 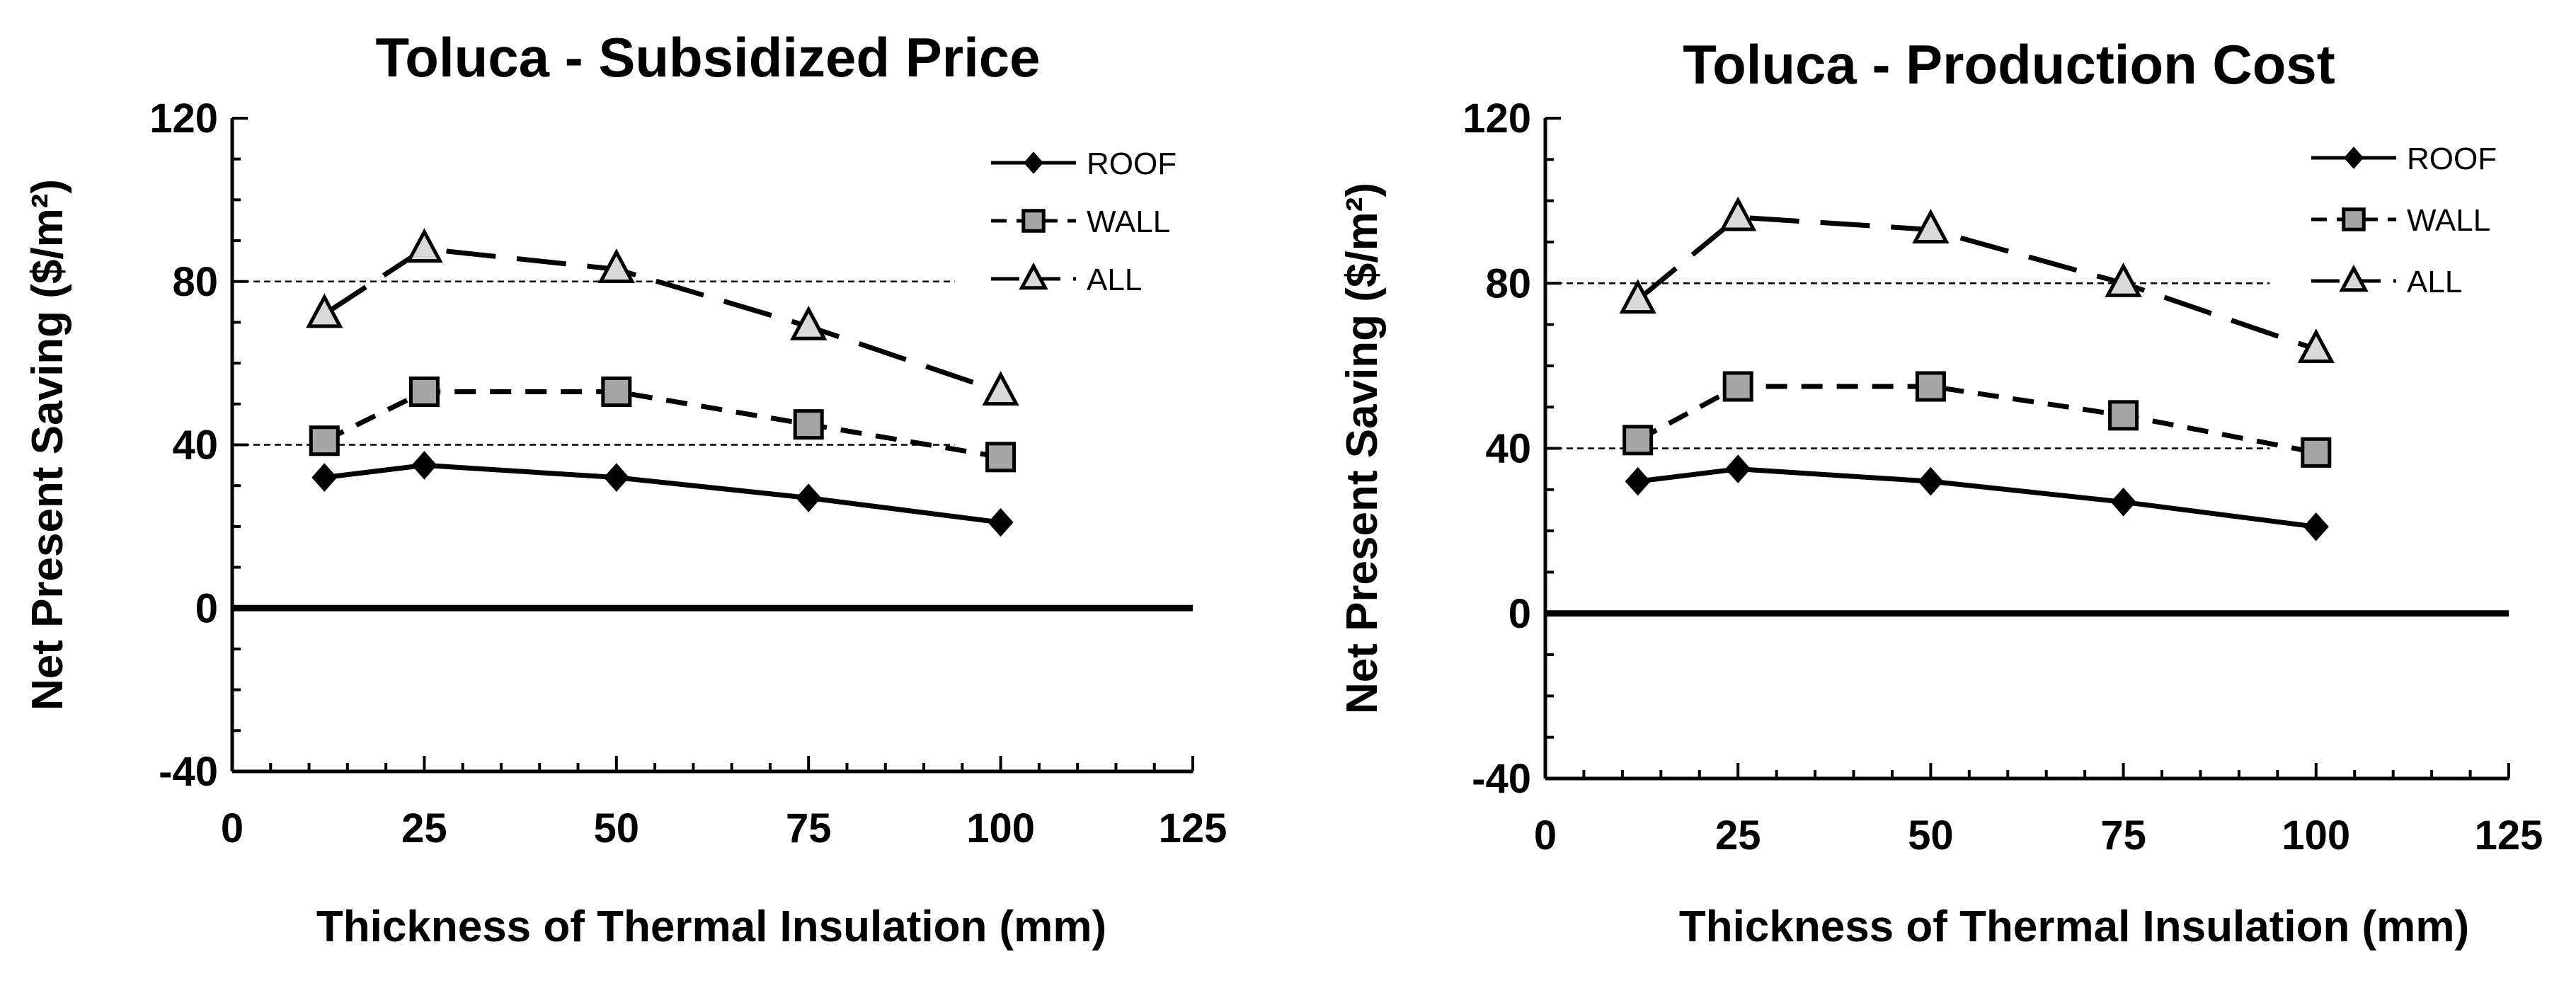 What do you see at coordinates (1977, 419) in the screenshot?
I see `series-line-wall` at bounding box center [1977, 419].